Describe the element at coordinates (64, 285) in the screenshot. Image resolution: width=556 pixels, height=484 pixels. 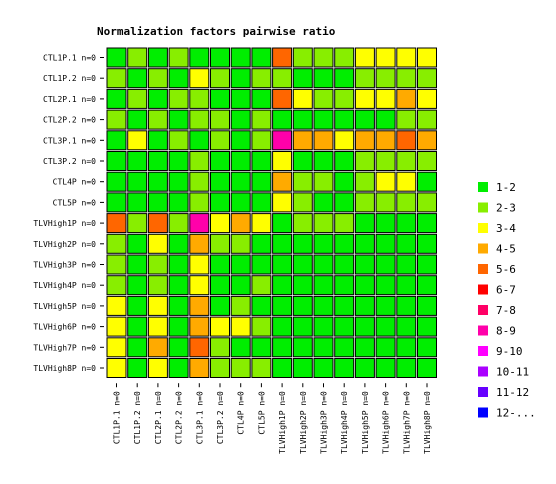
I see `row-label: TLVHigh4P n=0` at that location.